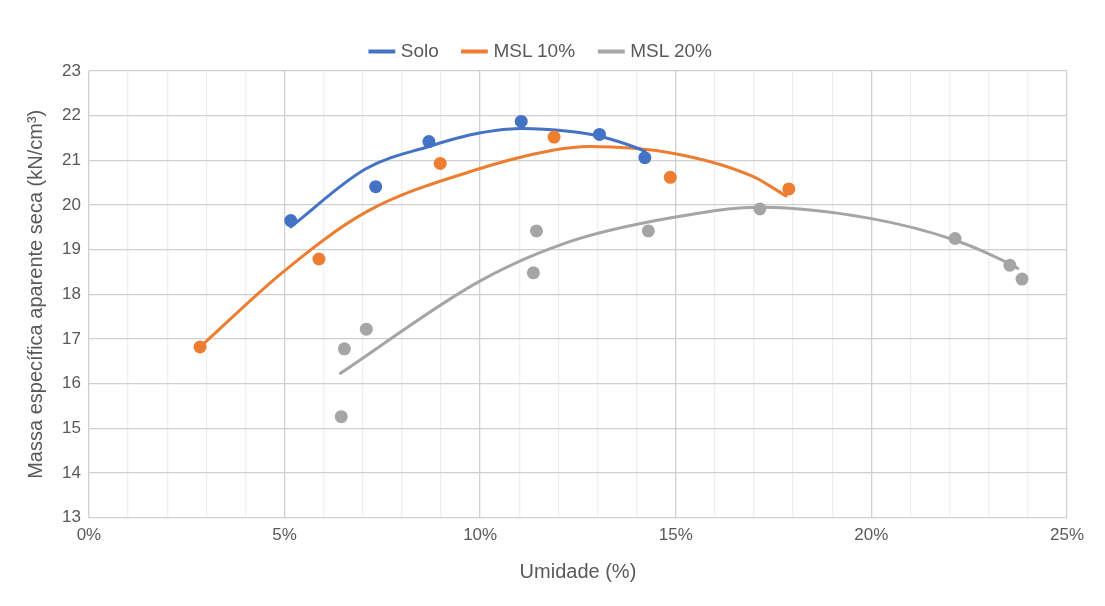 This screenshot has width=1105, height=606. What do you see at coordinates (71, 293) in the screenshot?
I see `y-tick-label: 18` at bounding box center [71, 293].